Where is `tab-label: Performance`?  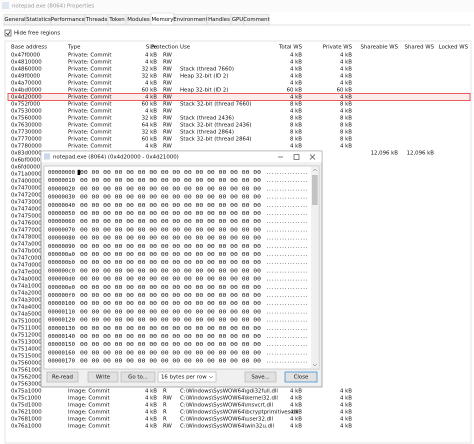
tab-label: Performance is located at coordinates (68, 20).